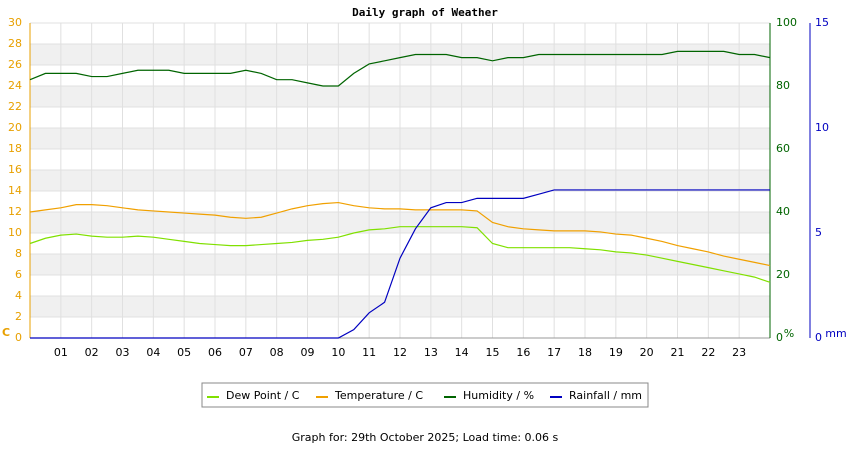  I want to click on y-tick-label: 28, so click(15, 43).